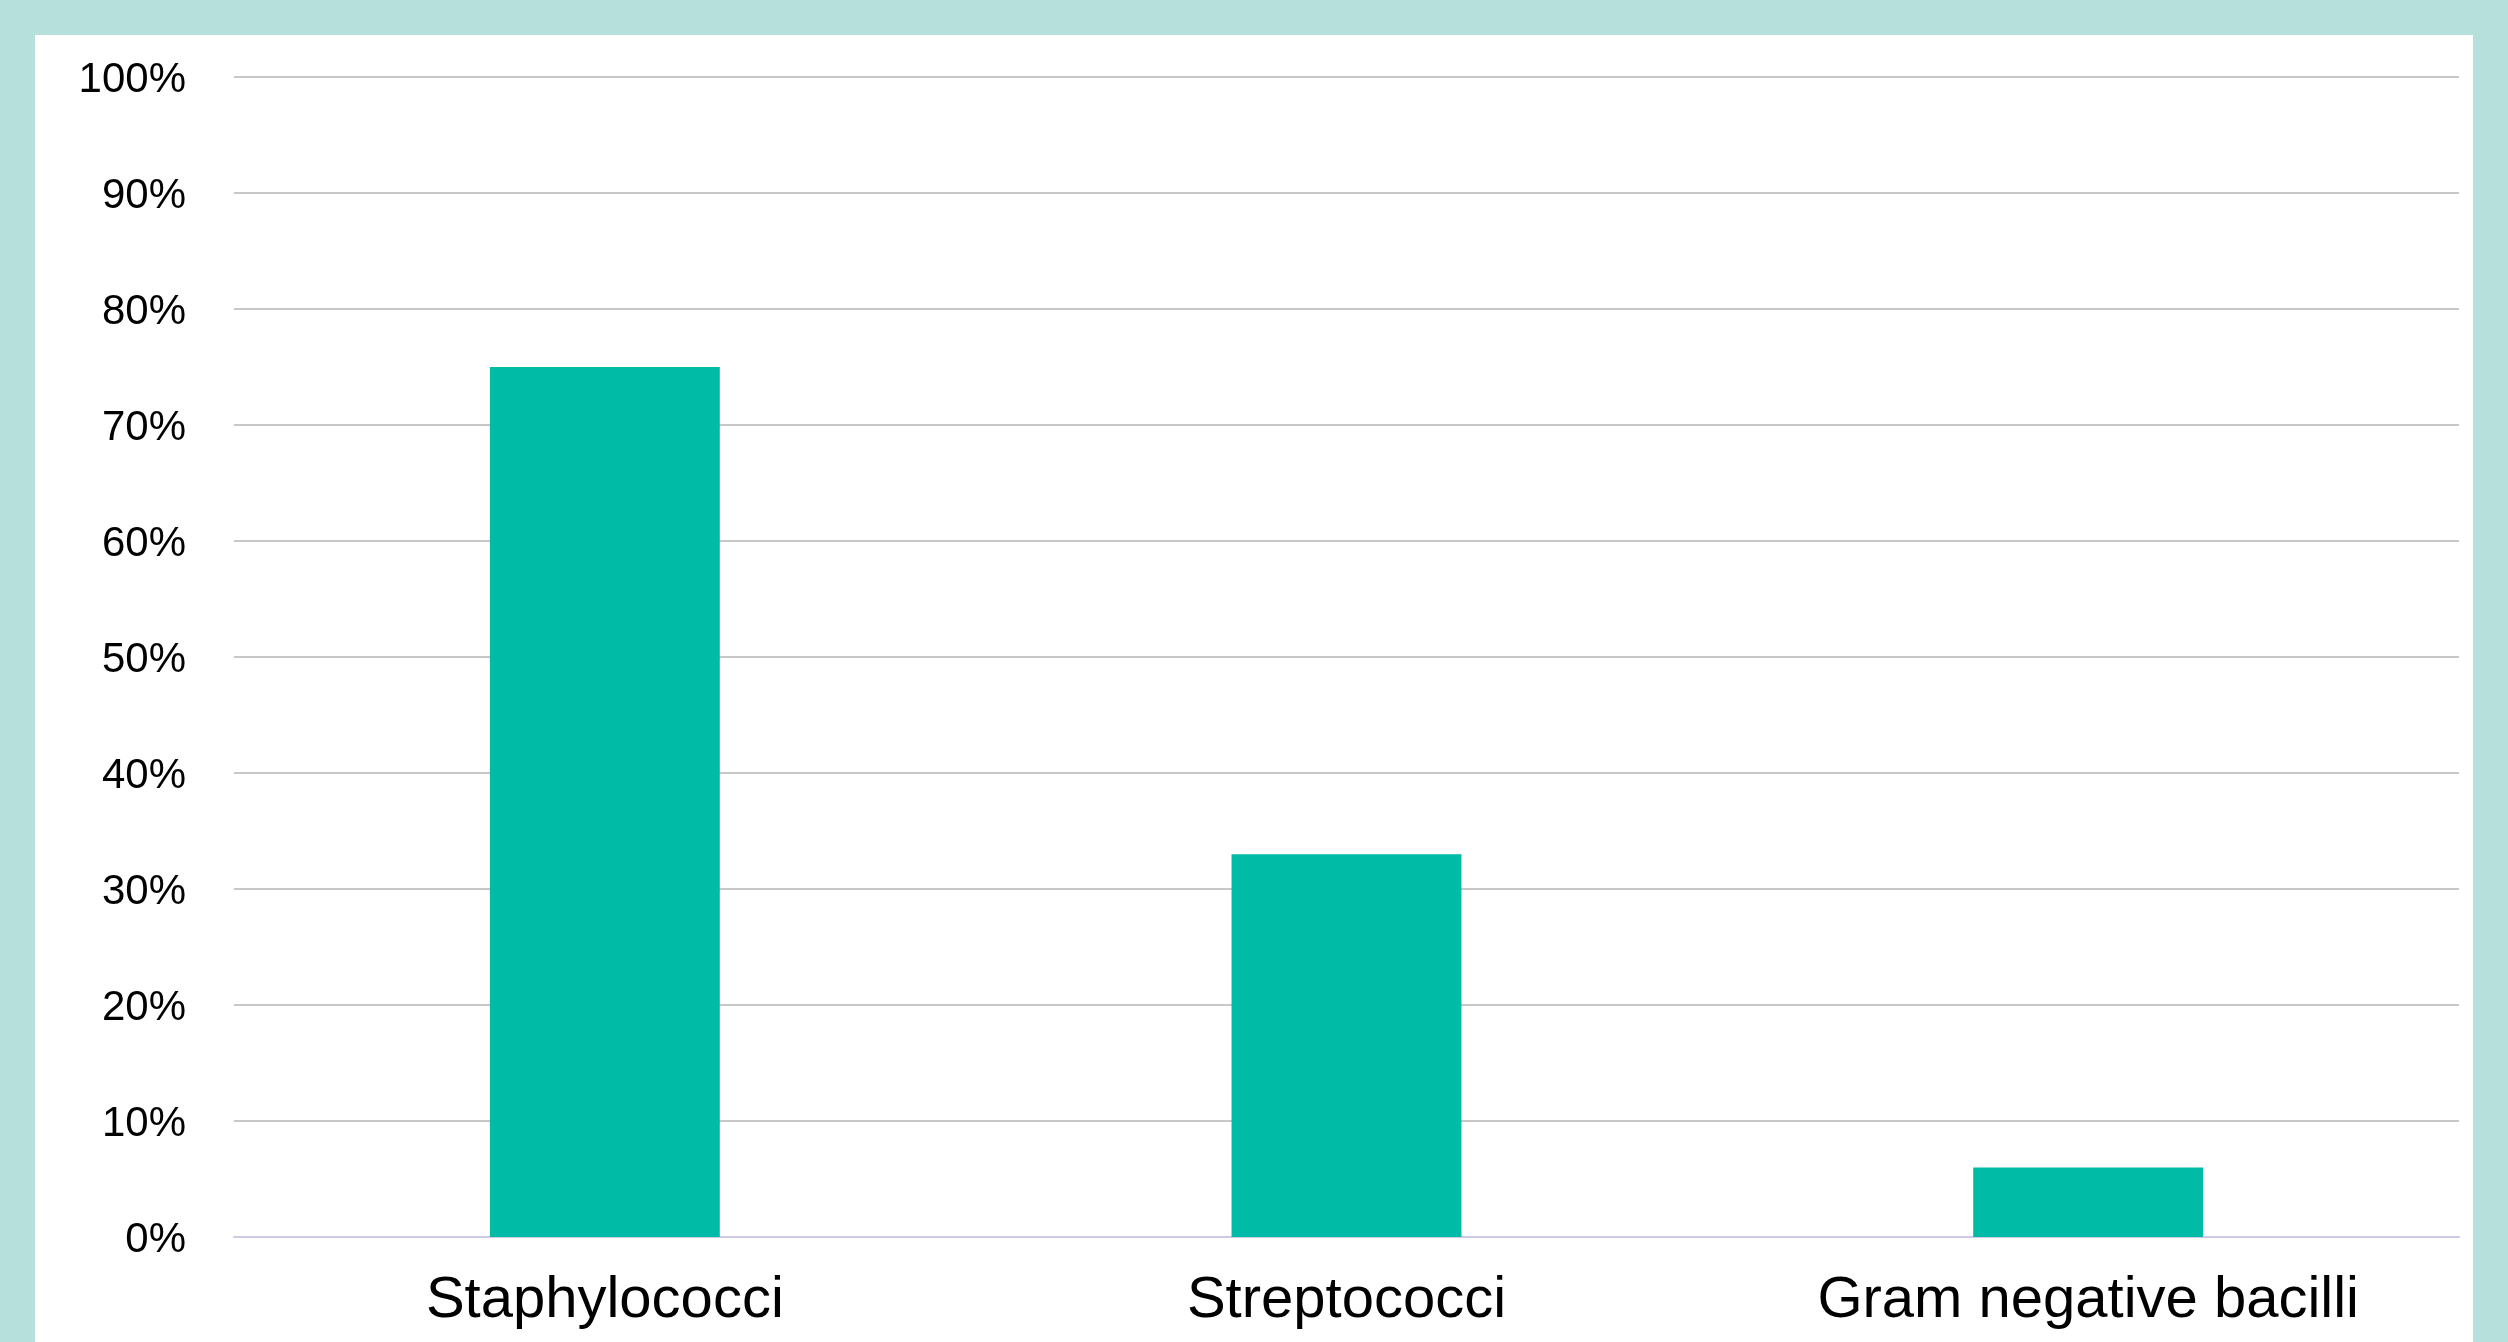  Describe the element at coordinates (132, 77) in the screenshot. I see `y-tick-label: 100%` at that location.